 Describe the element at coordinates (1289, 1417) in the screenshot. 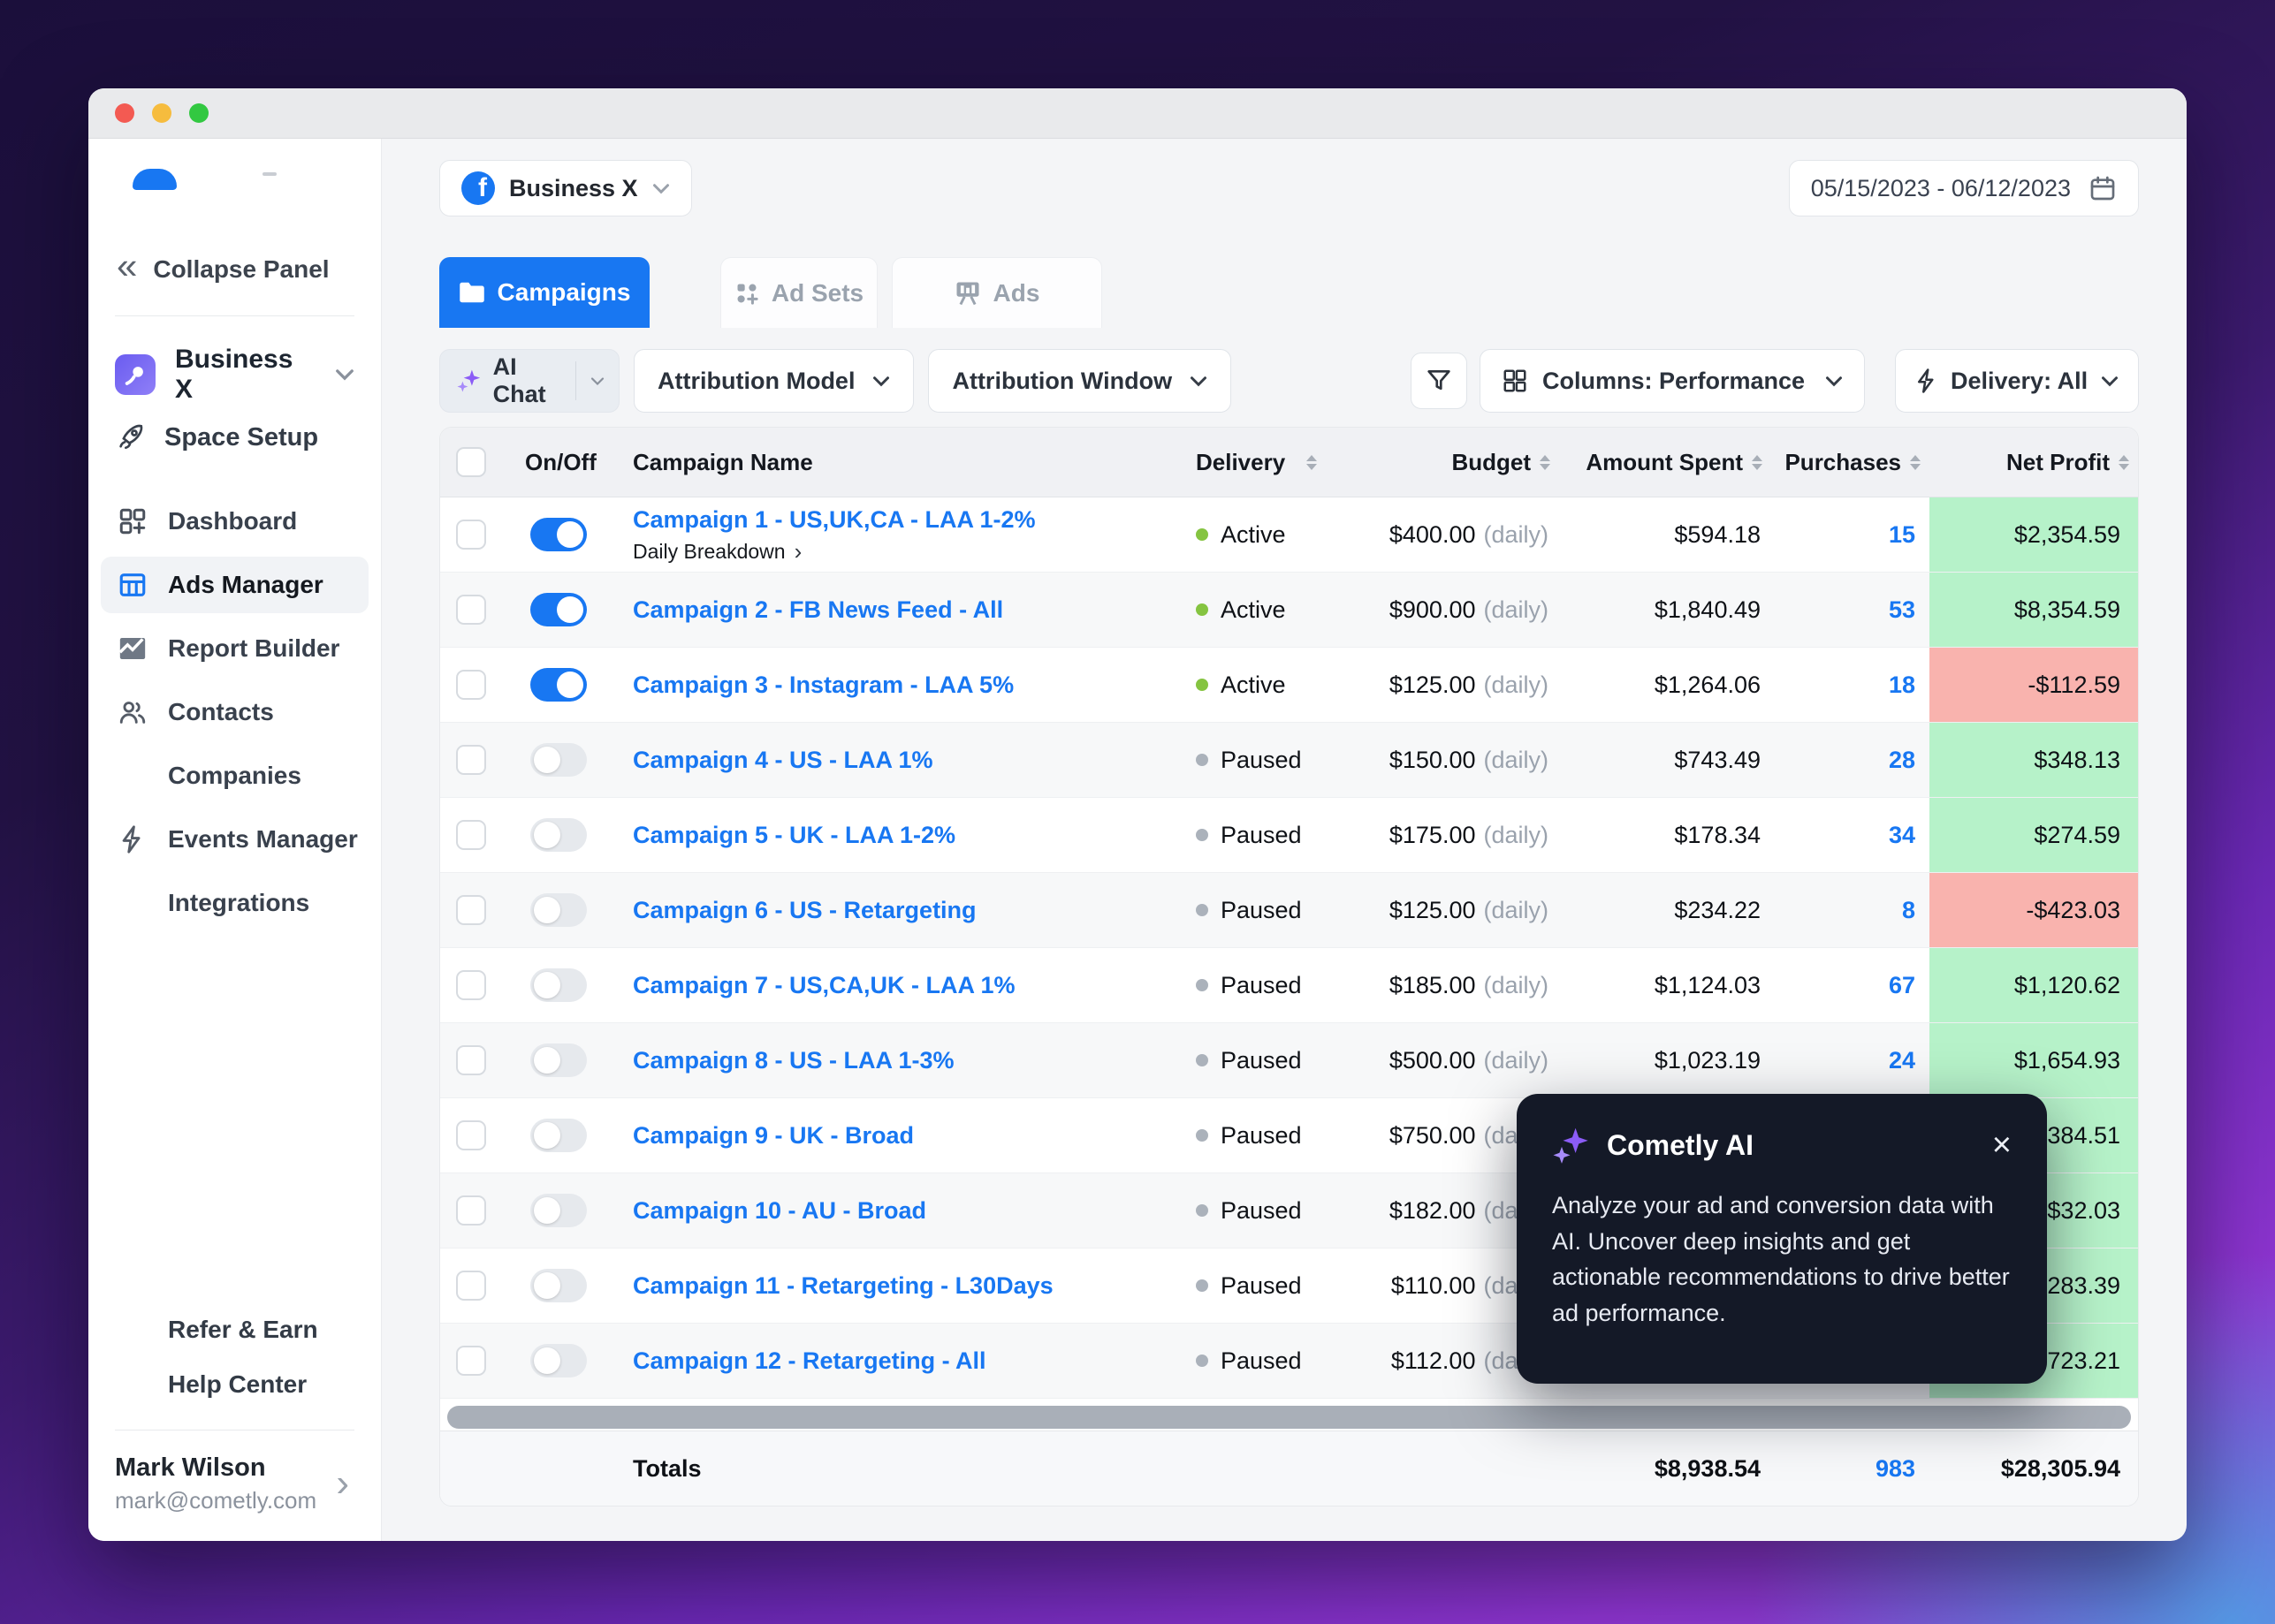

I see `scrollbar-thumb` at that location.